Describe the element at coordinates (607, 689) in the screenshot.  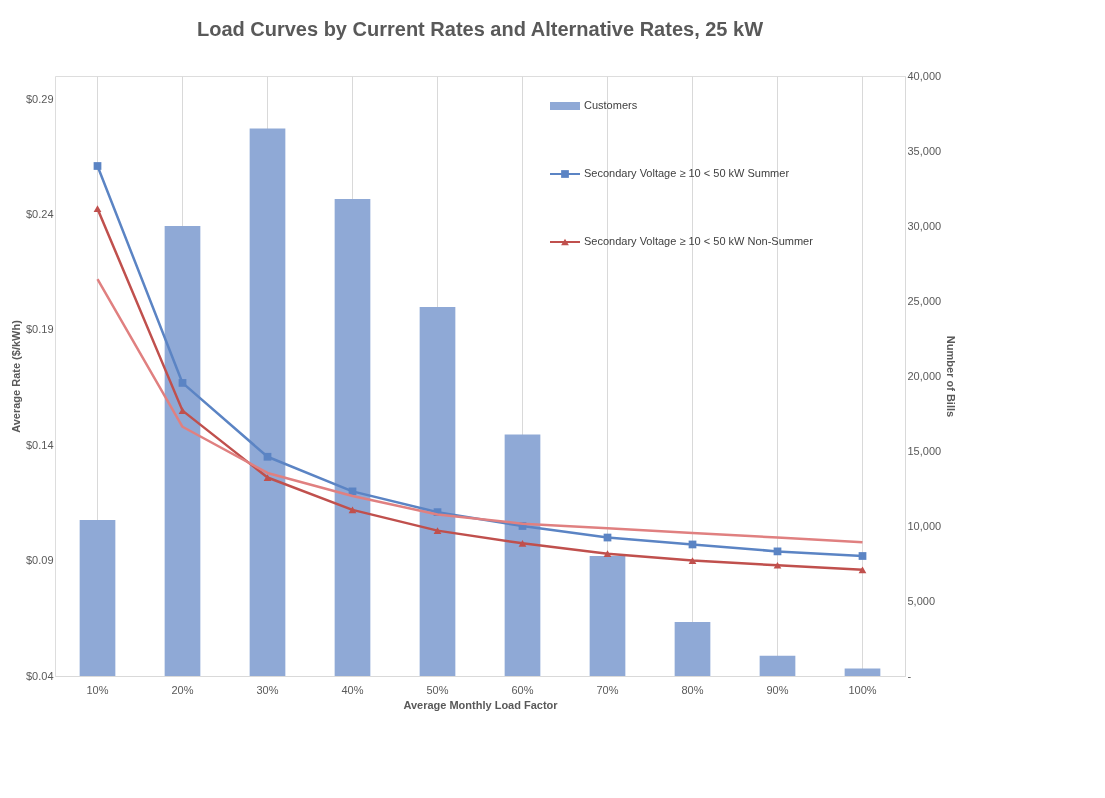
I see `x-tick-label: 70%` at that location.